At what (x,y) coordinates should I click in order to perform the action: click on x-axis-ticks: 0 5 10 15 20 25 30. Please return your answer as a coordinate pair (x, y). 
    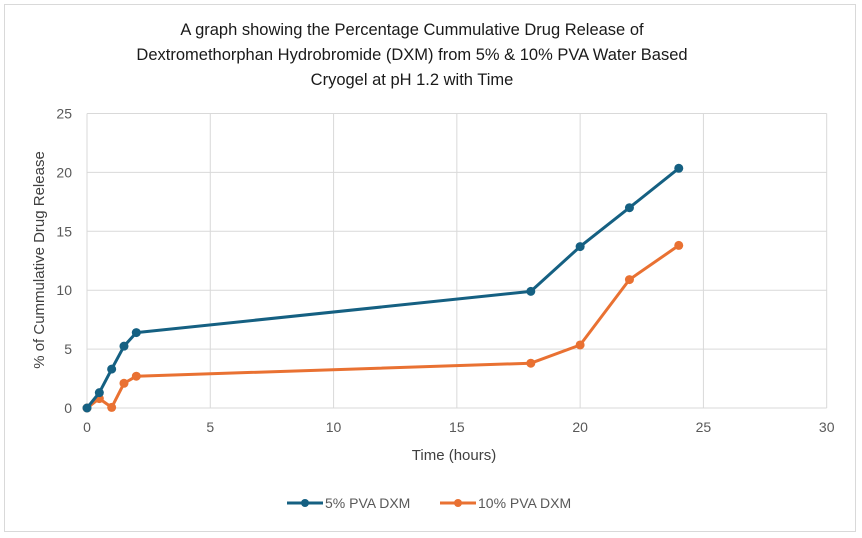
    Looking at the image, I should click on (459, 427).